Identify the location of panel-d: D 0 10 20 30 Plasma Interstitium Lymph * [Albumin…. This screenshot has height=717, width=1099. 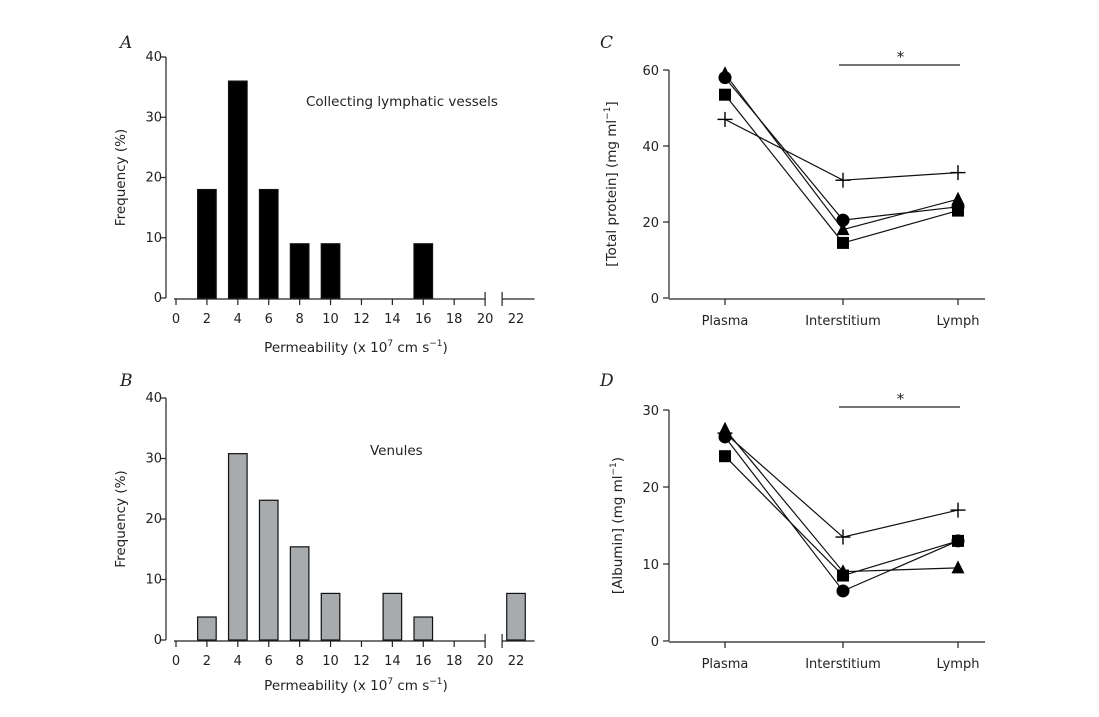
(792, 521).